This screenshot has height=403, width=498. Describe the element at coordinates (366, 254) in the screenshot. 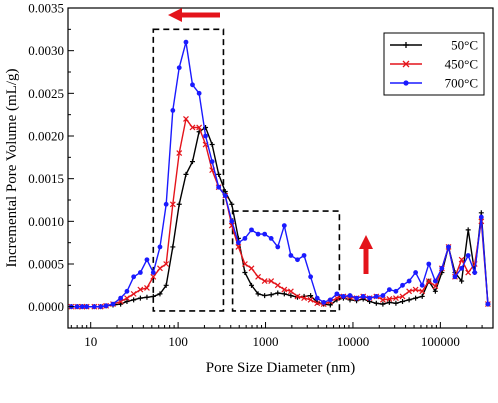

I see `up-arrow-icon` at that location.